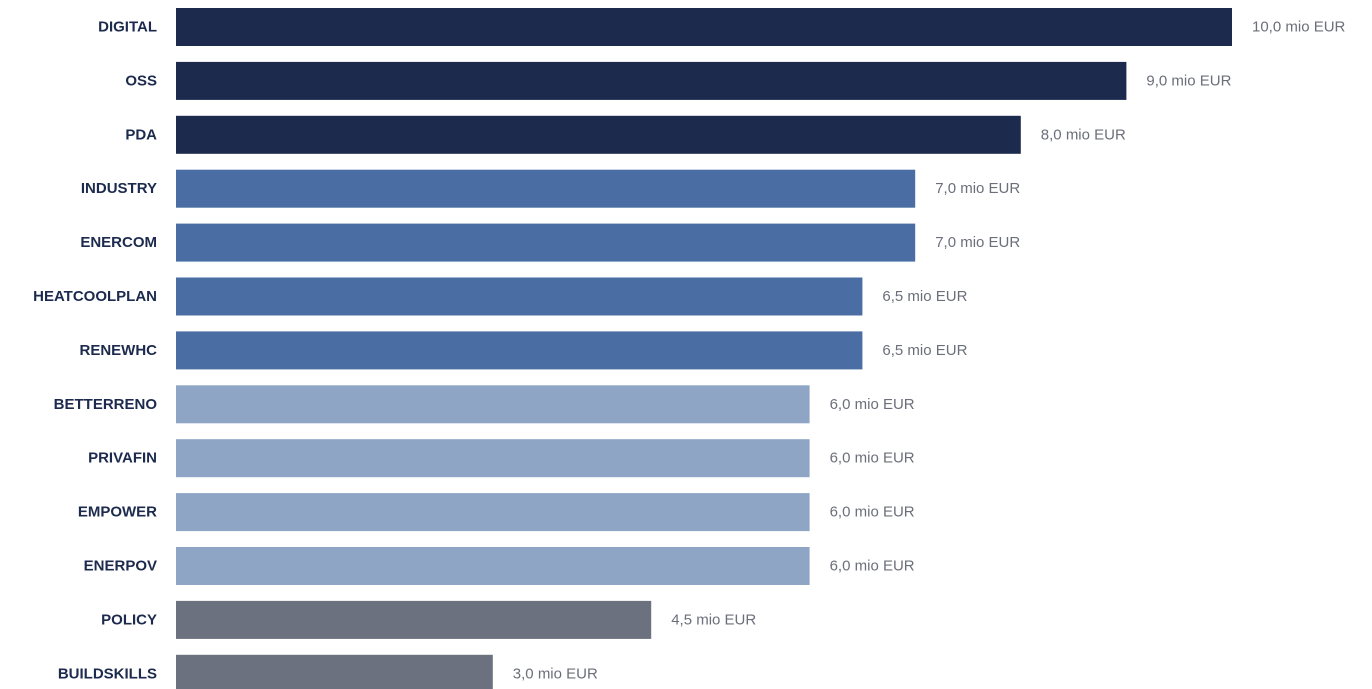 The width and height of the screenshot is (1372, 689). What do you see at coordinates (141, 80) in the screenshot?
I see `category-label: OSS` at bounding box center [141, 80].